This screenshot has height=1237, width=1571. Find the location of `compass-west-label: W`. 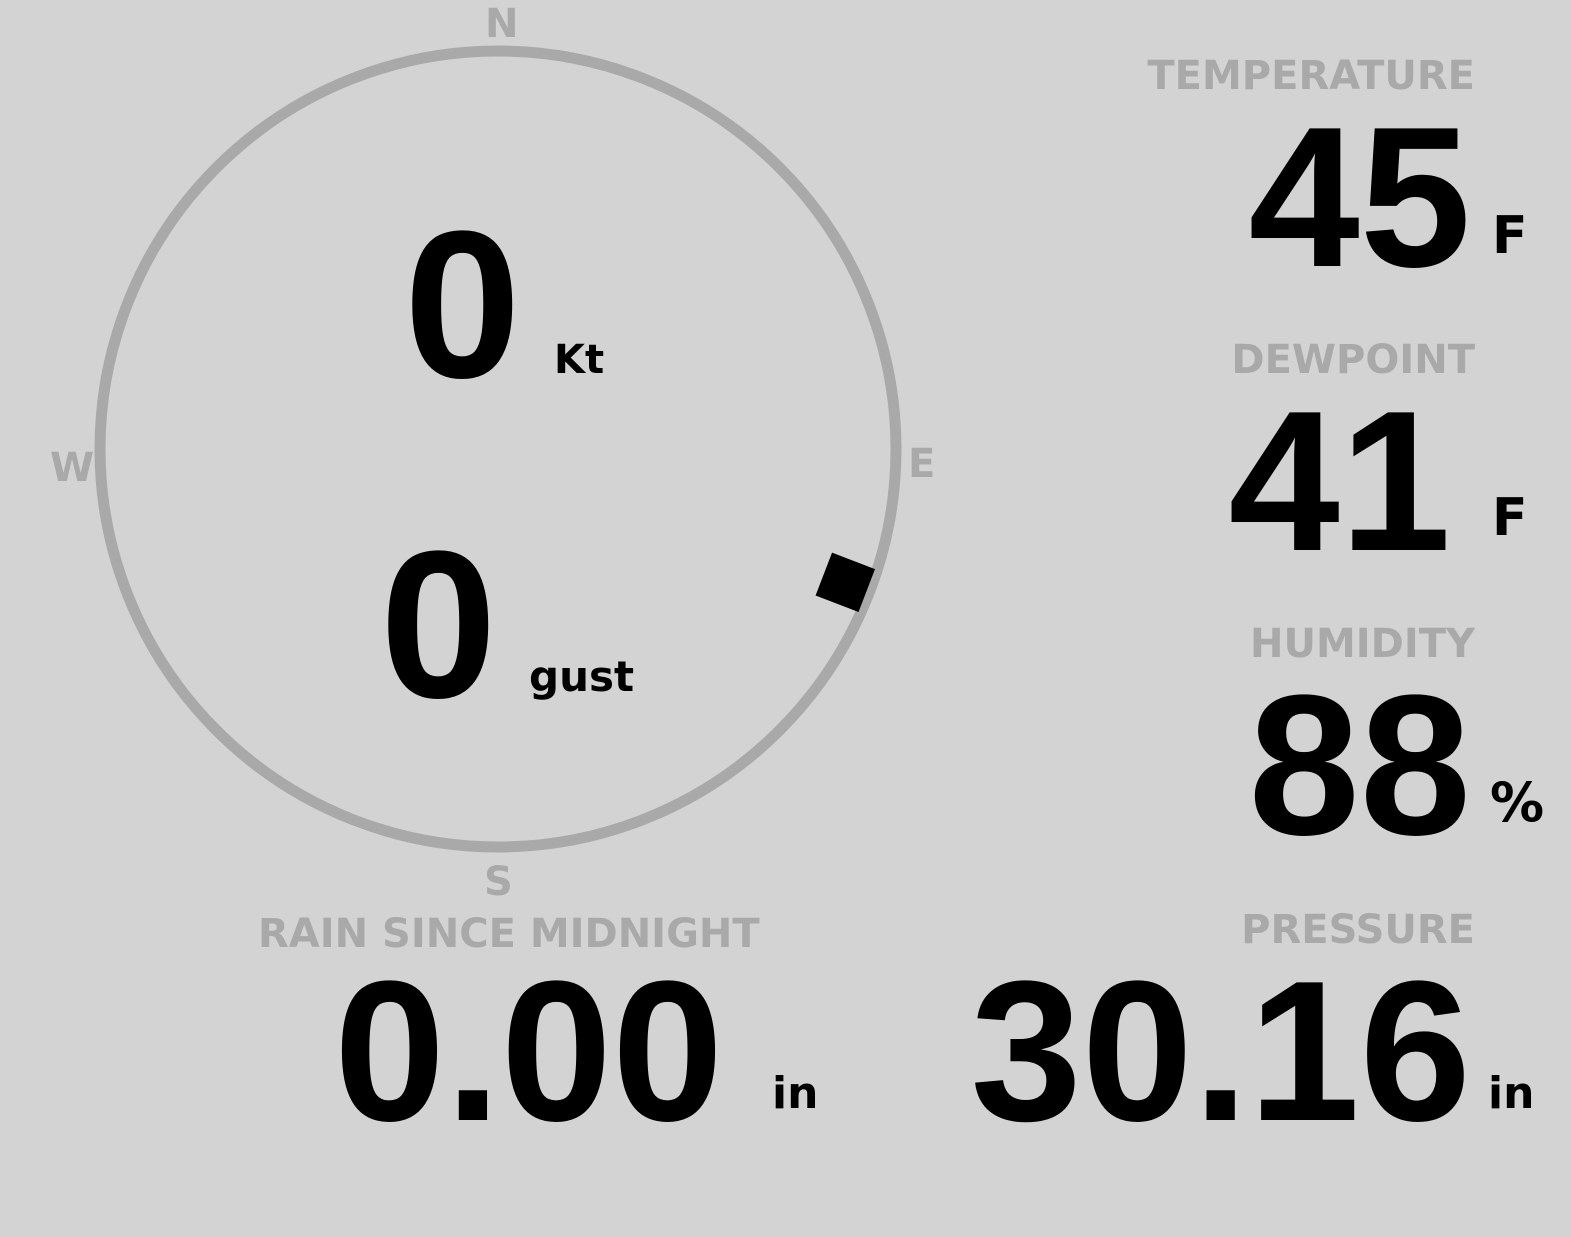

compass-west-label: W is located at coordinates (72, 468).